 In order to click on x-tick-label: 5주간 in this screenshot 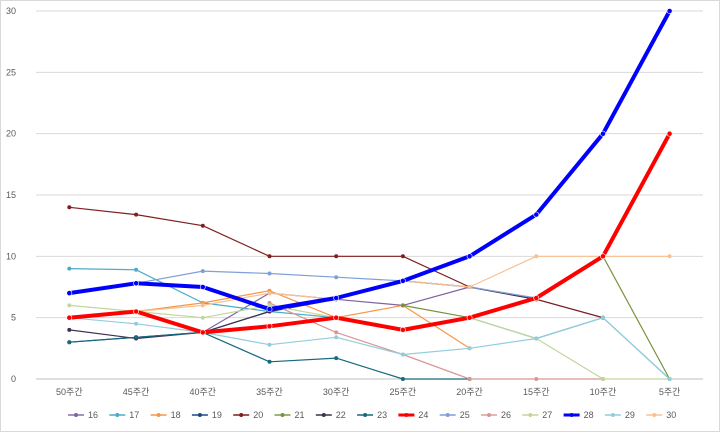, I will do `click(670, 392)`.